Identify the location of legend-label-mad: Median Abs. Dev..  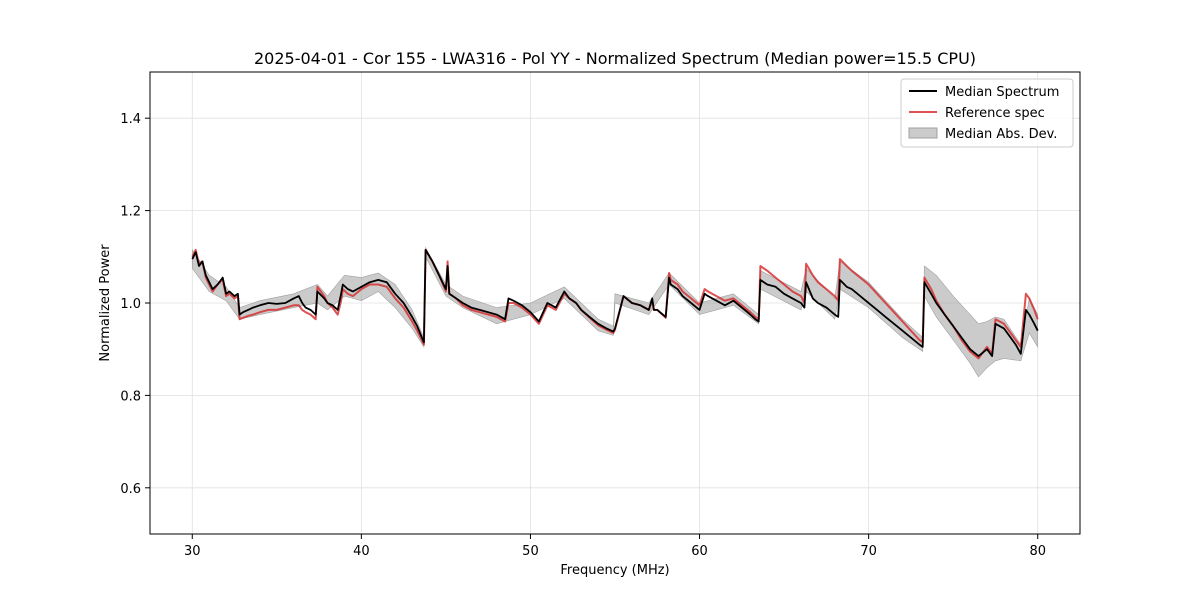
(1001, 134).